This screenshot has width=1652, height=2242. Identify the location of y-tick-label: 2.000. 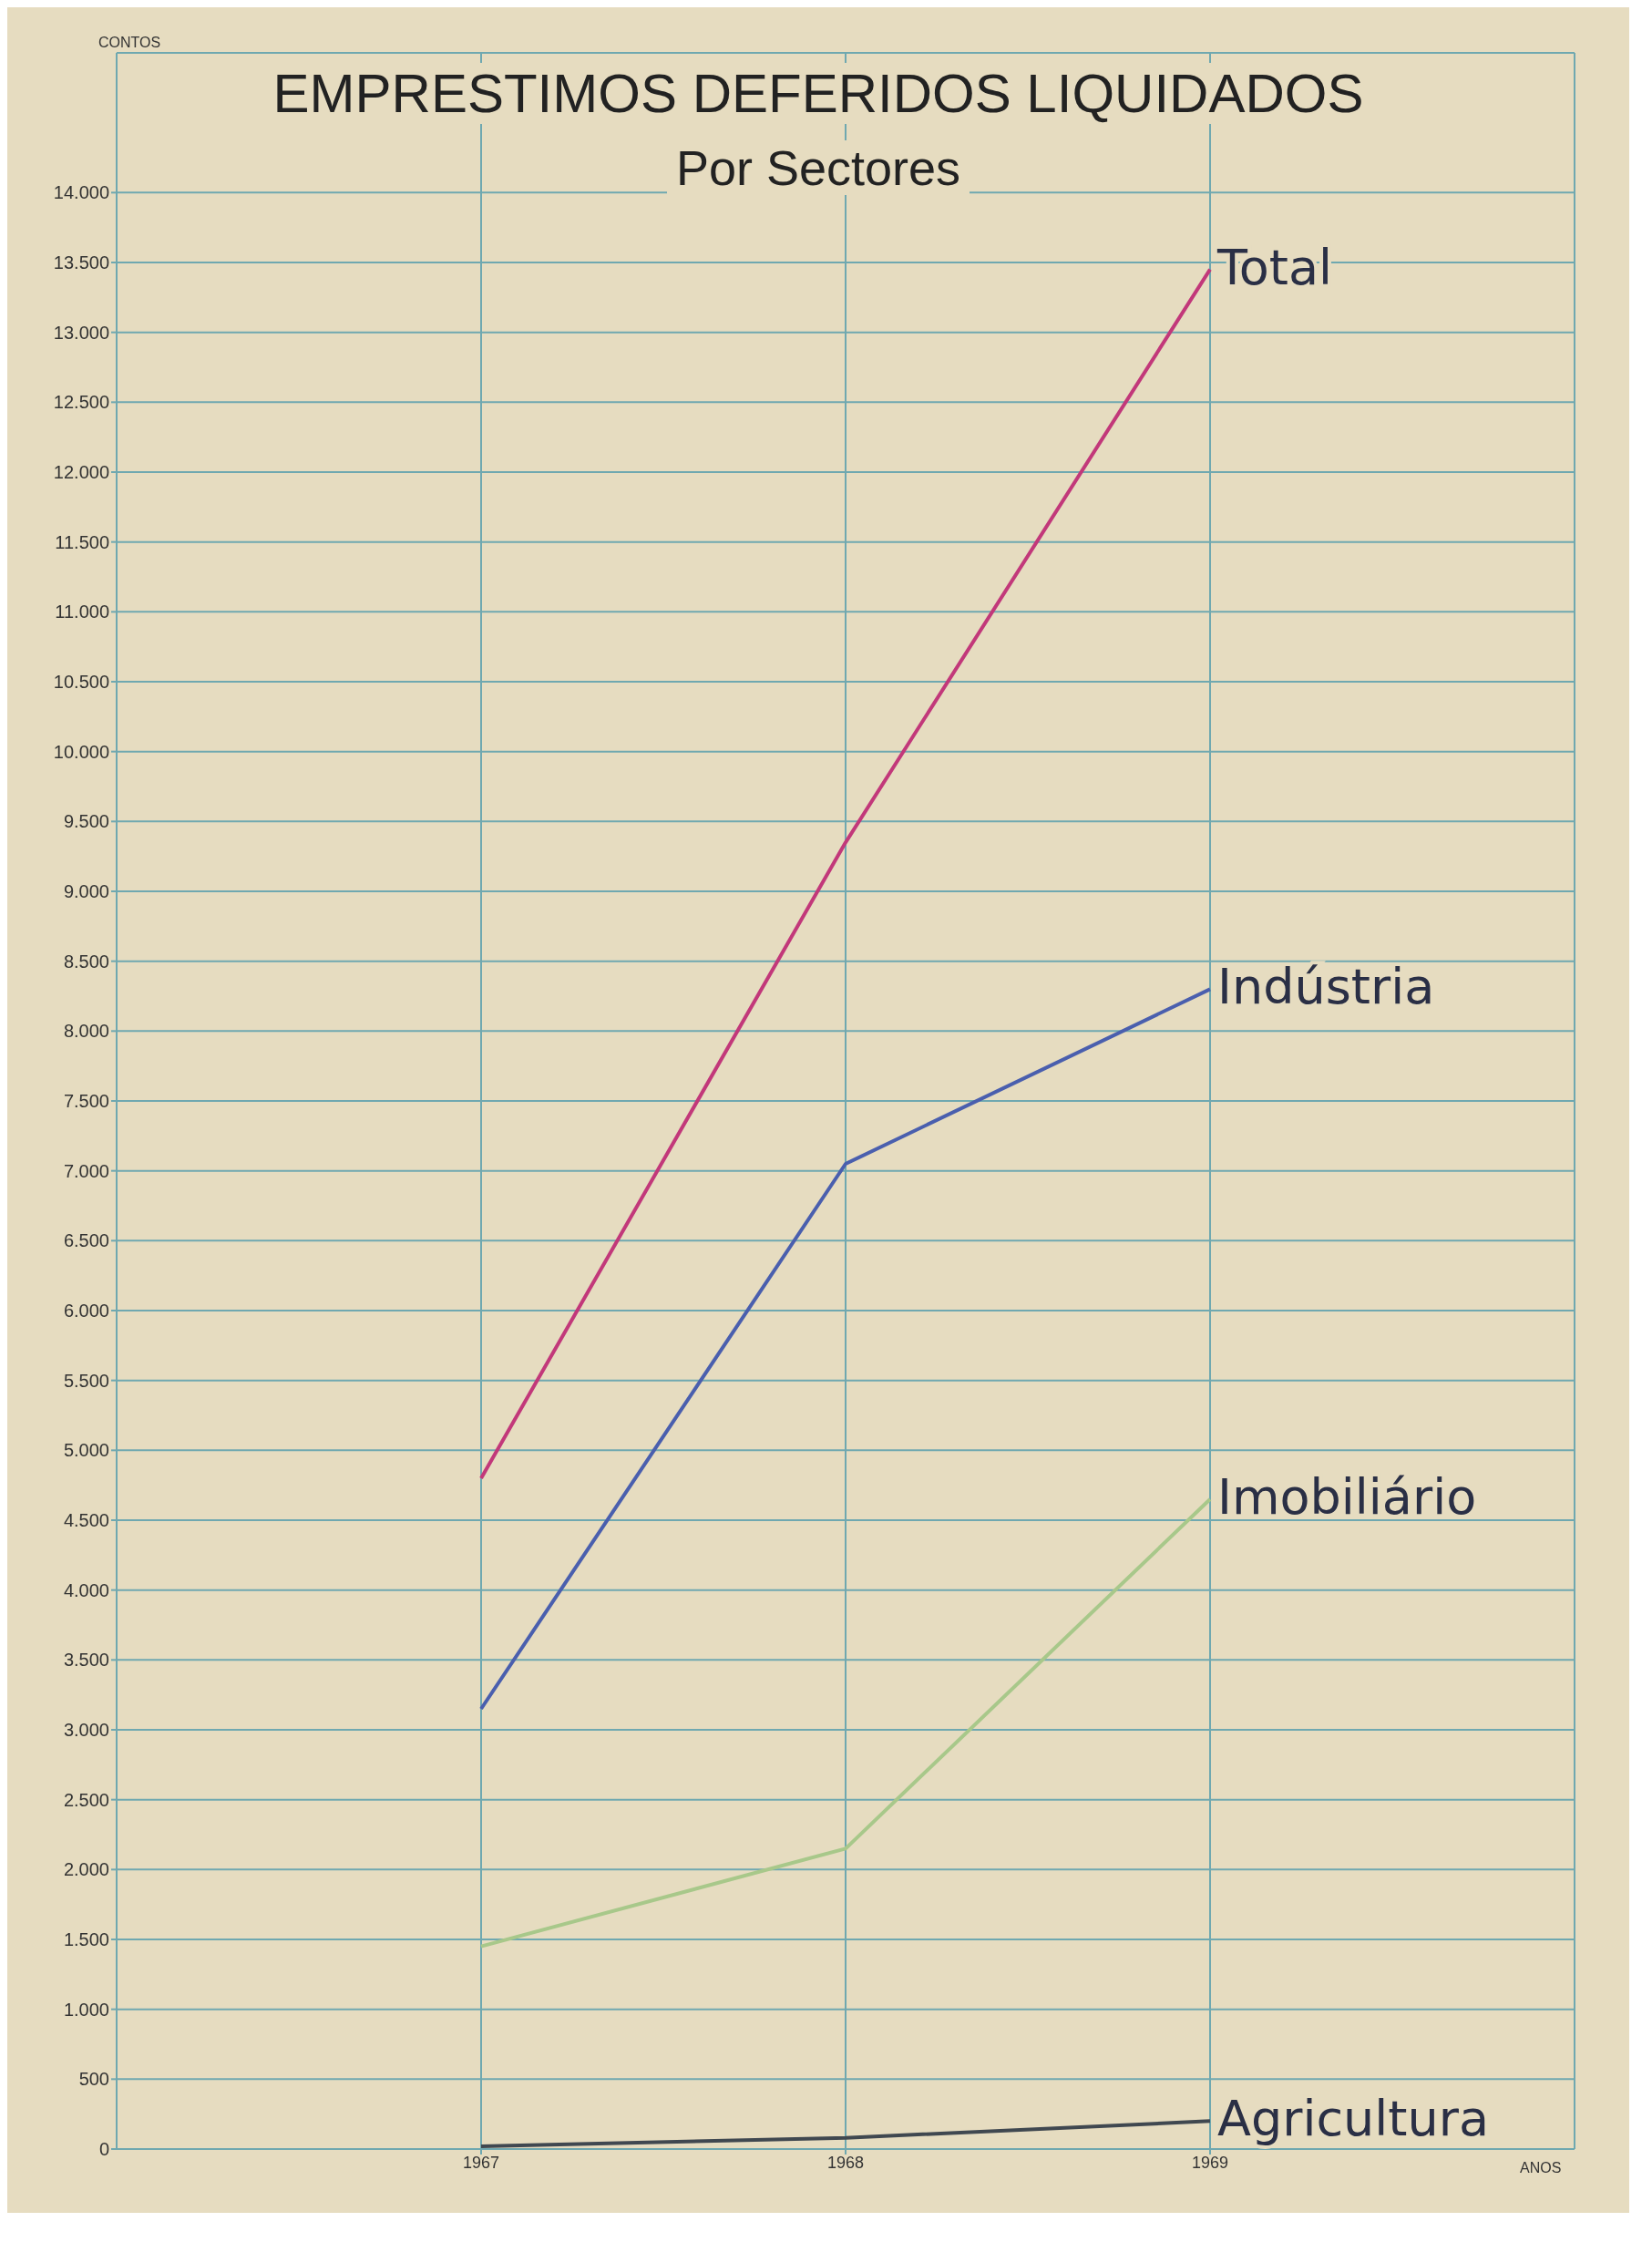
(86, 1869).